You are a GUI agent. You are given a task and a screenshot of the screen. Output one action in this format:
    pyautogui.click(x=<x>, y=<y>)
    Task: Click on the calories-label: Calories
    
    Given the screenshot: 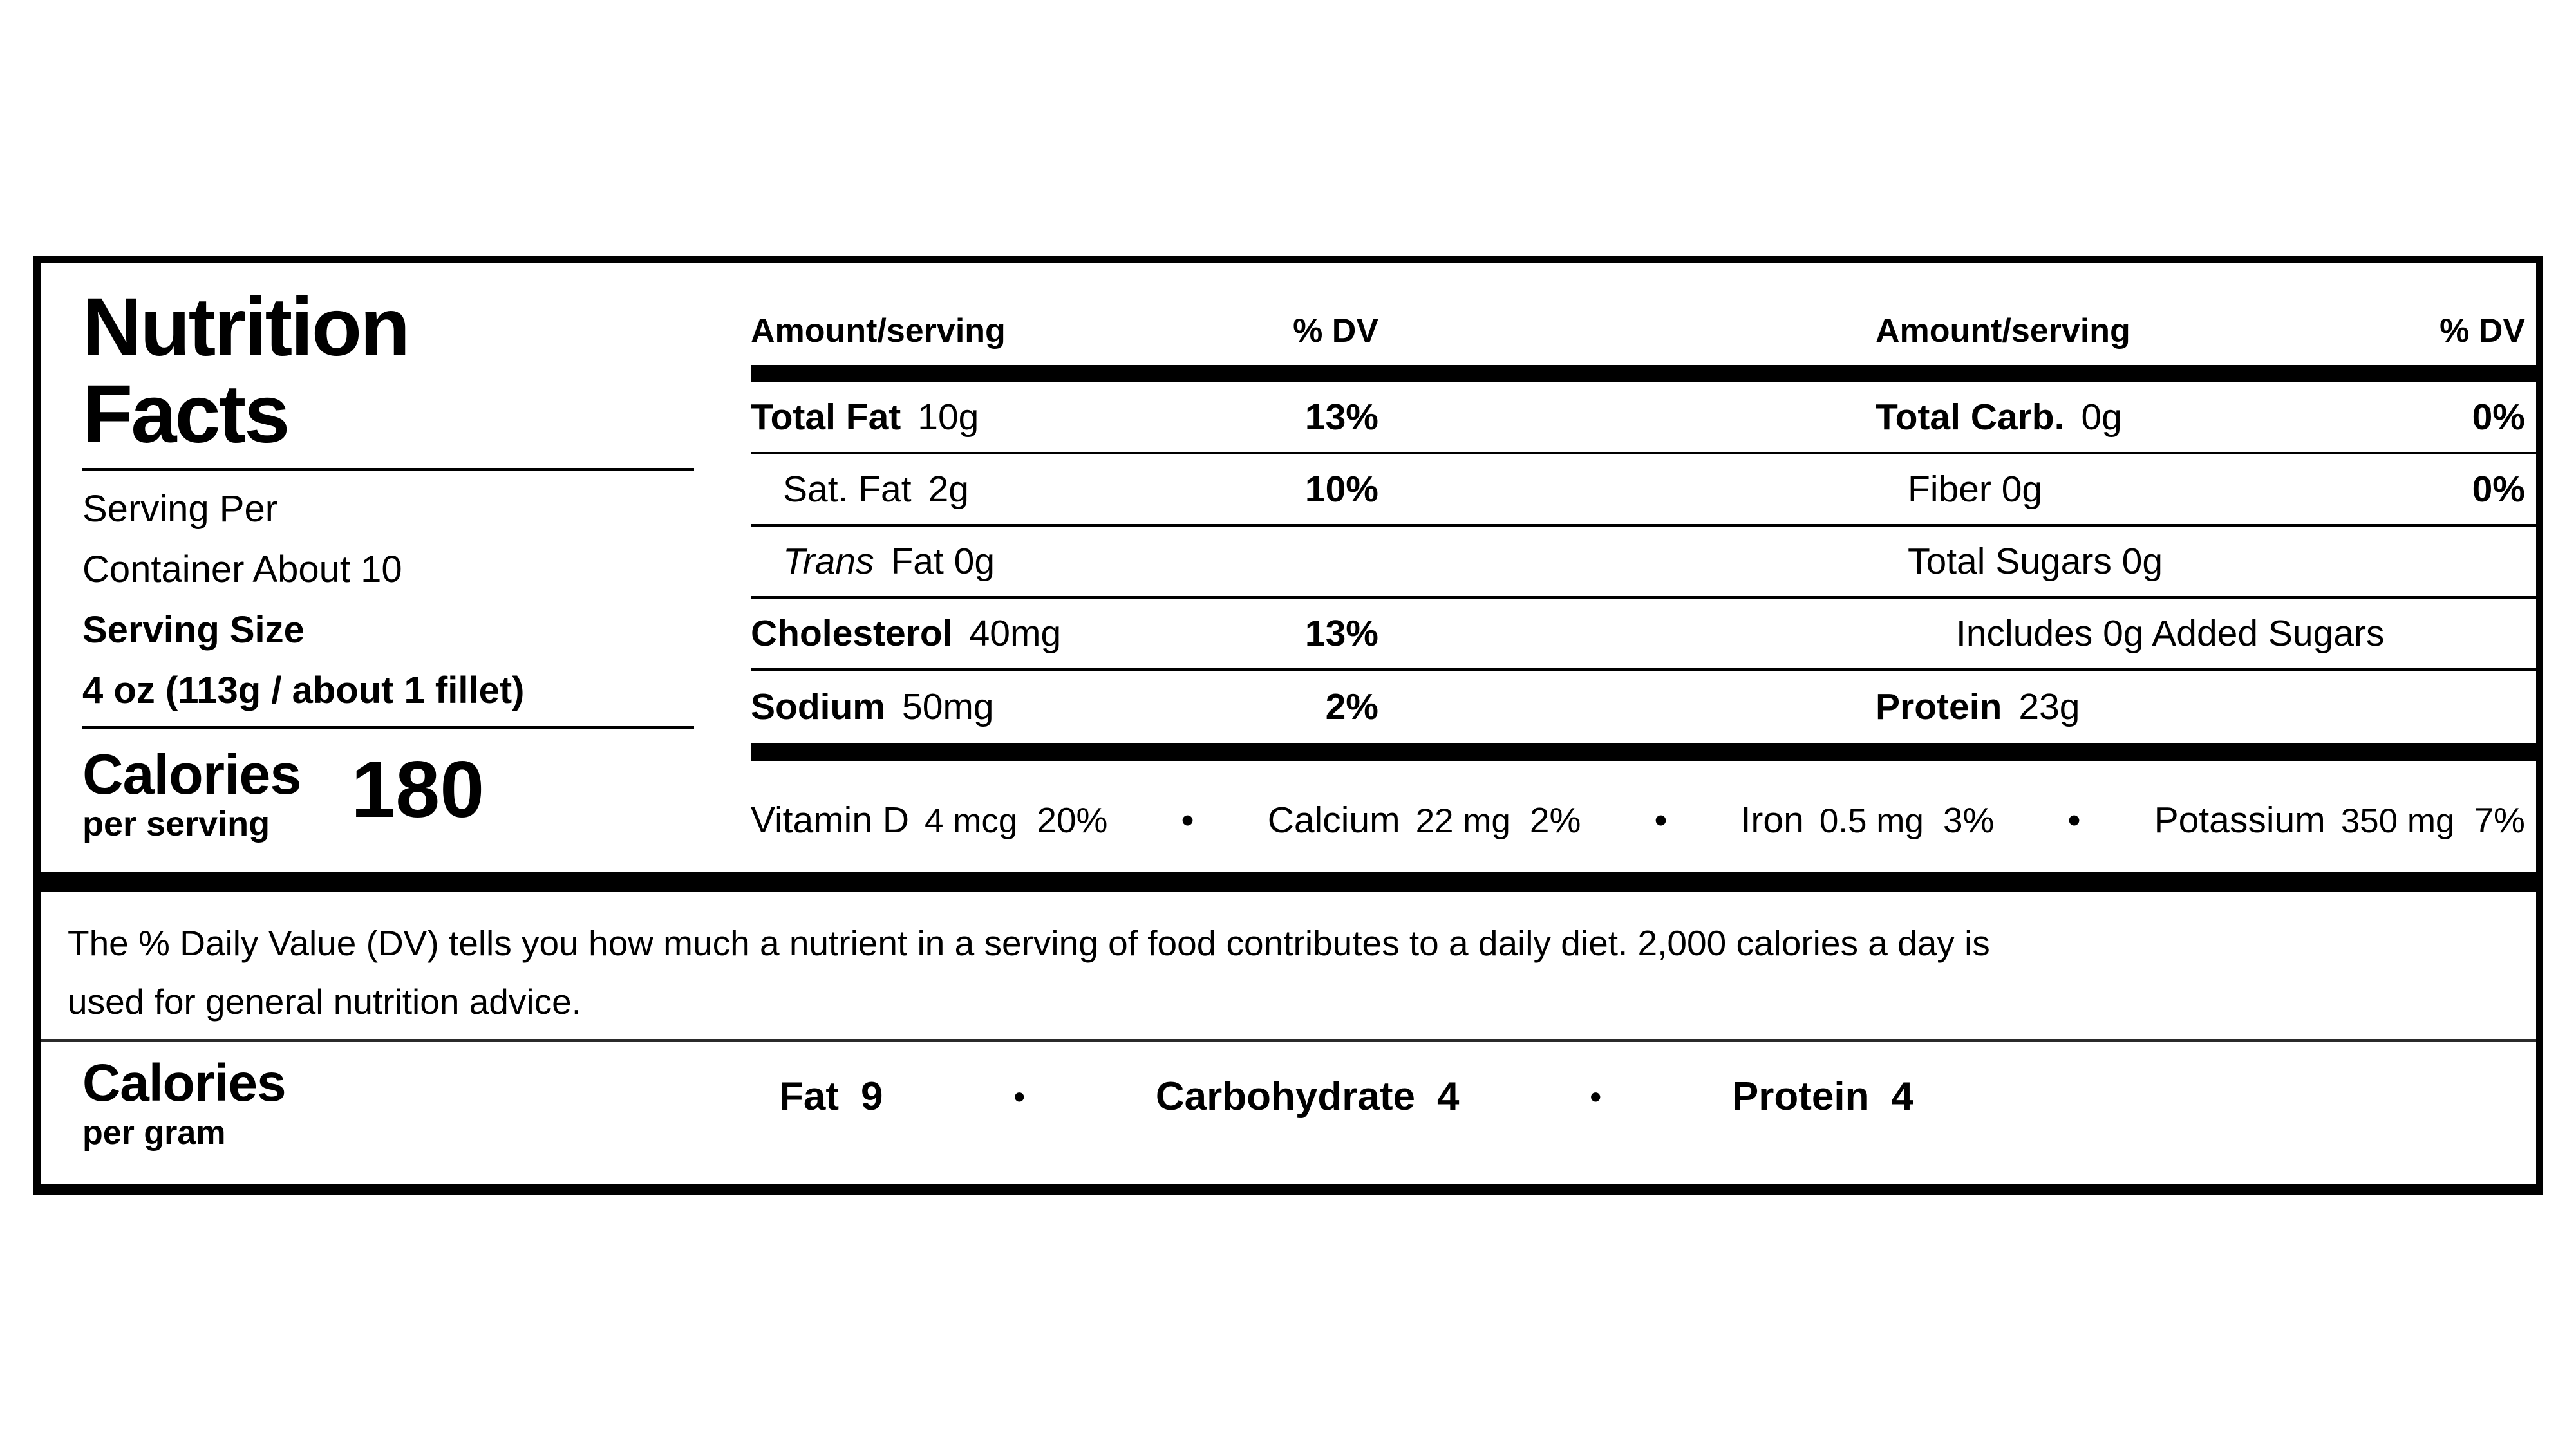 What is the action you would take?
    pyautogui.click(x=191, y=774)
    